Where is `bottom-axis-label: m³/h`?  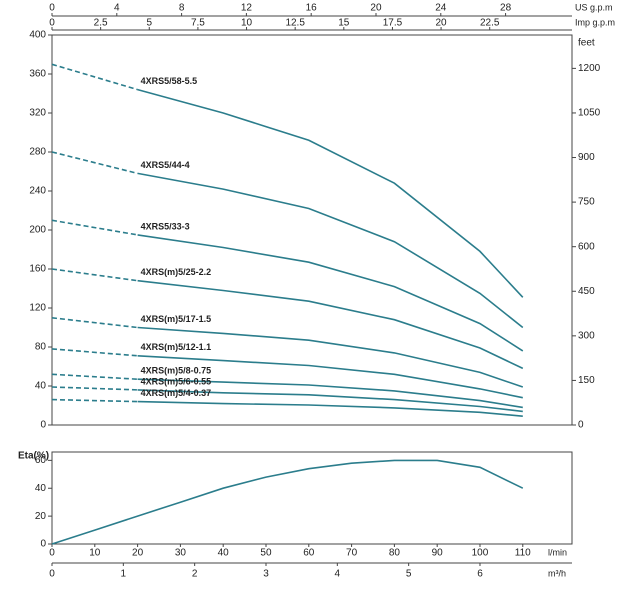
bottom-axis-label: m³/h is located at coordinates (557, 573).